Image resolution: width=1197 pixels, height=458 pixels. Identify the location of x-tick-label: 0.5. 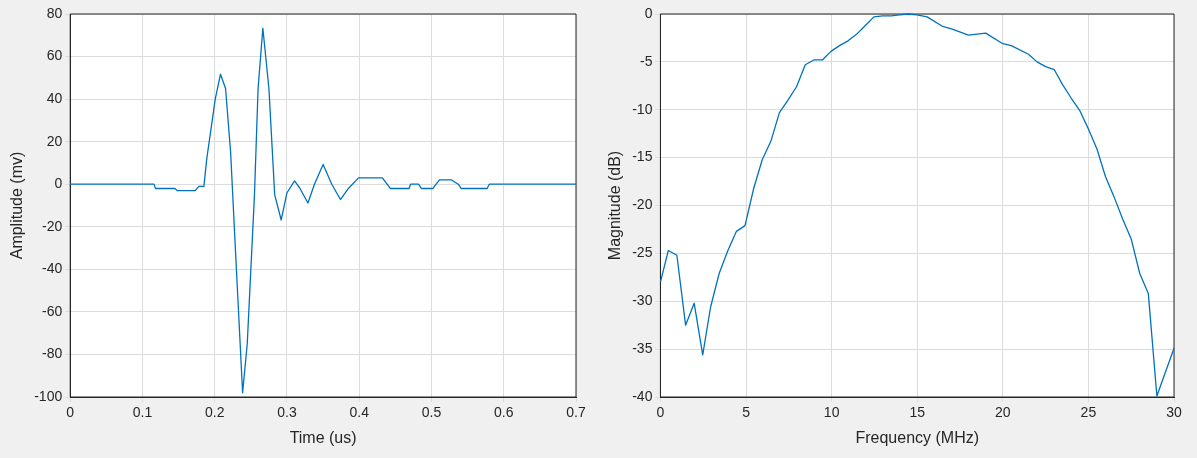
(431, 412).